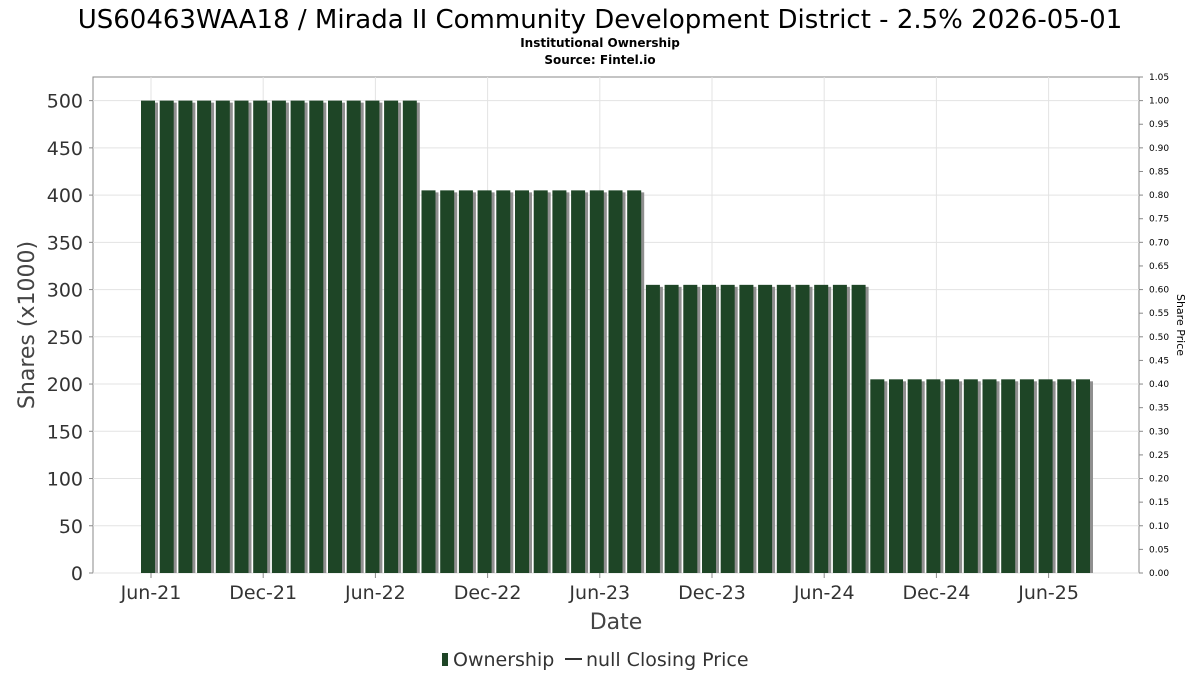 Image resolution: width=1200 pixels, height=675 pixels. Describe the element at coordinates (1159, 550) in the screenshot. I see `right-tick-label: 0.05` at that location.